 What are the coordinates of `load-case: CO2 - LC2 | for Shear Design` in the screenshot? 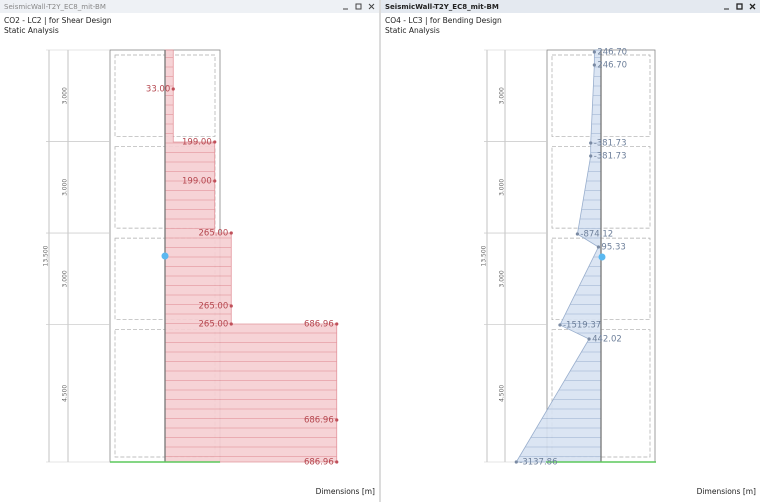 It's located at (58, 20).